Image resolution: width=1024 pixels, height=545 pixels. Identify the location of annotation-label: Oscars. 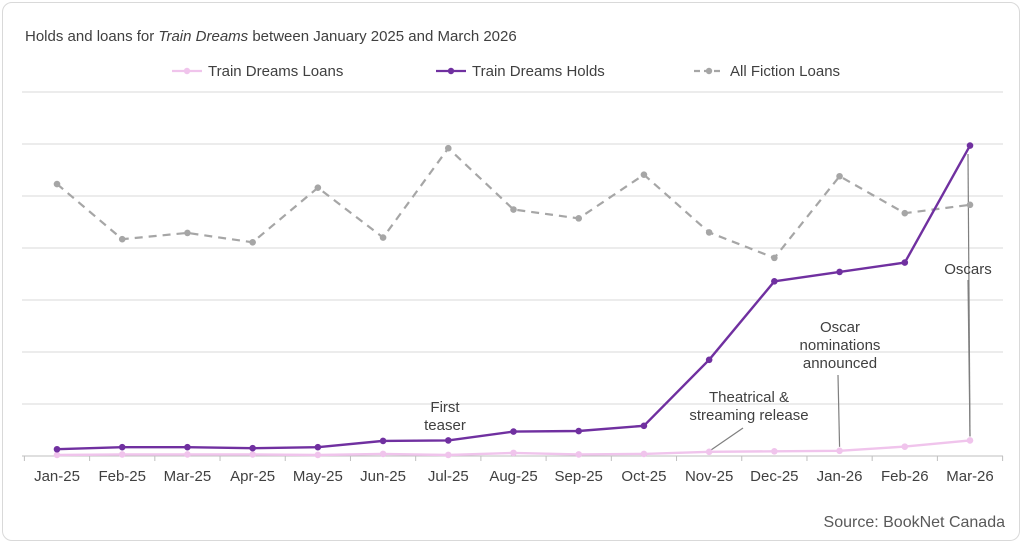
(968, 269).